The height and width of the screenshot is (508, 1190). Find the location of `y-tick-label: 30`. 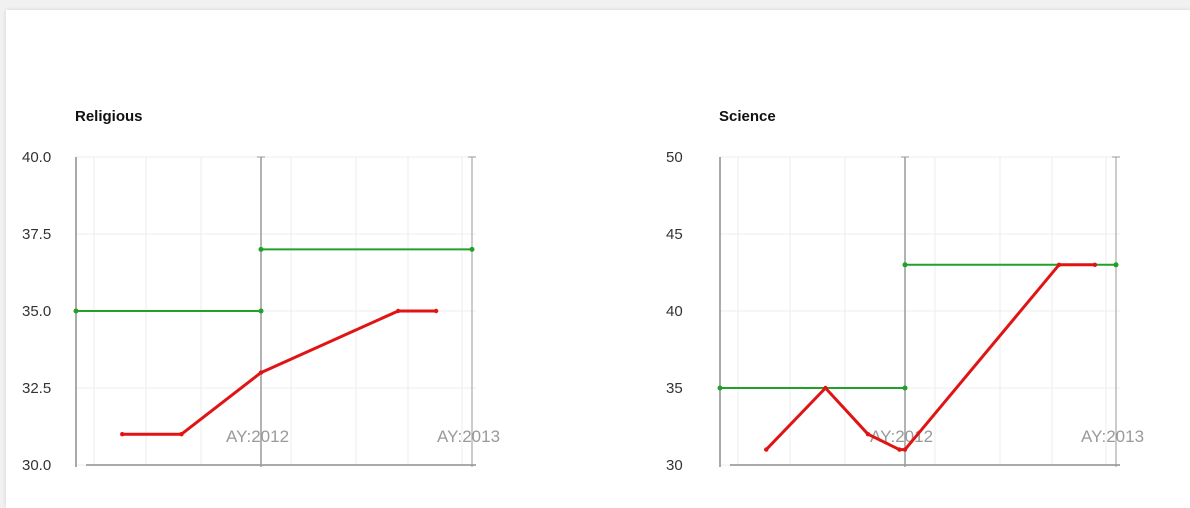

y-tick-label: 30 is located at coordinates (674, 465).